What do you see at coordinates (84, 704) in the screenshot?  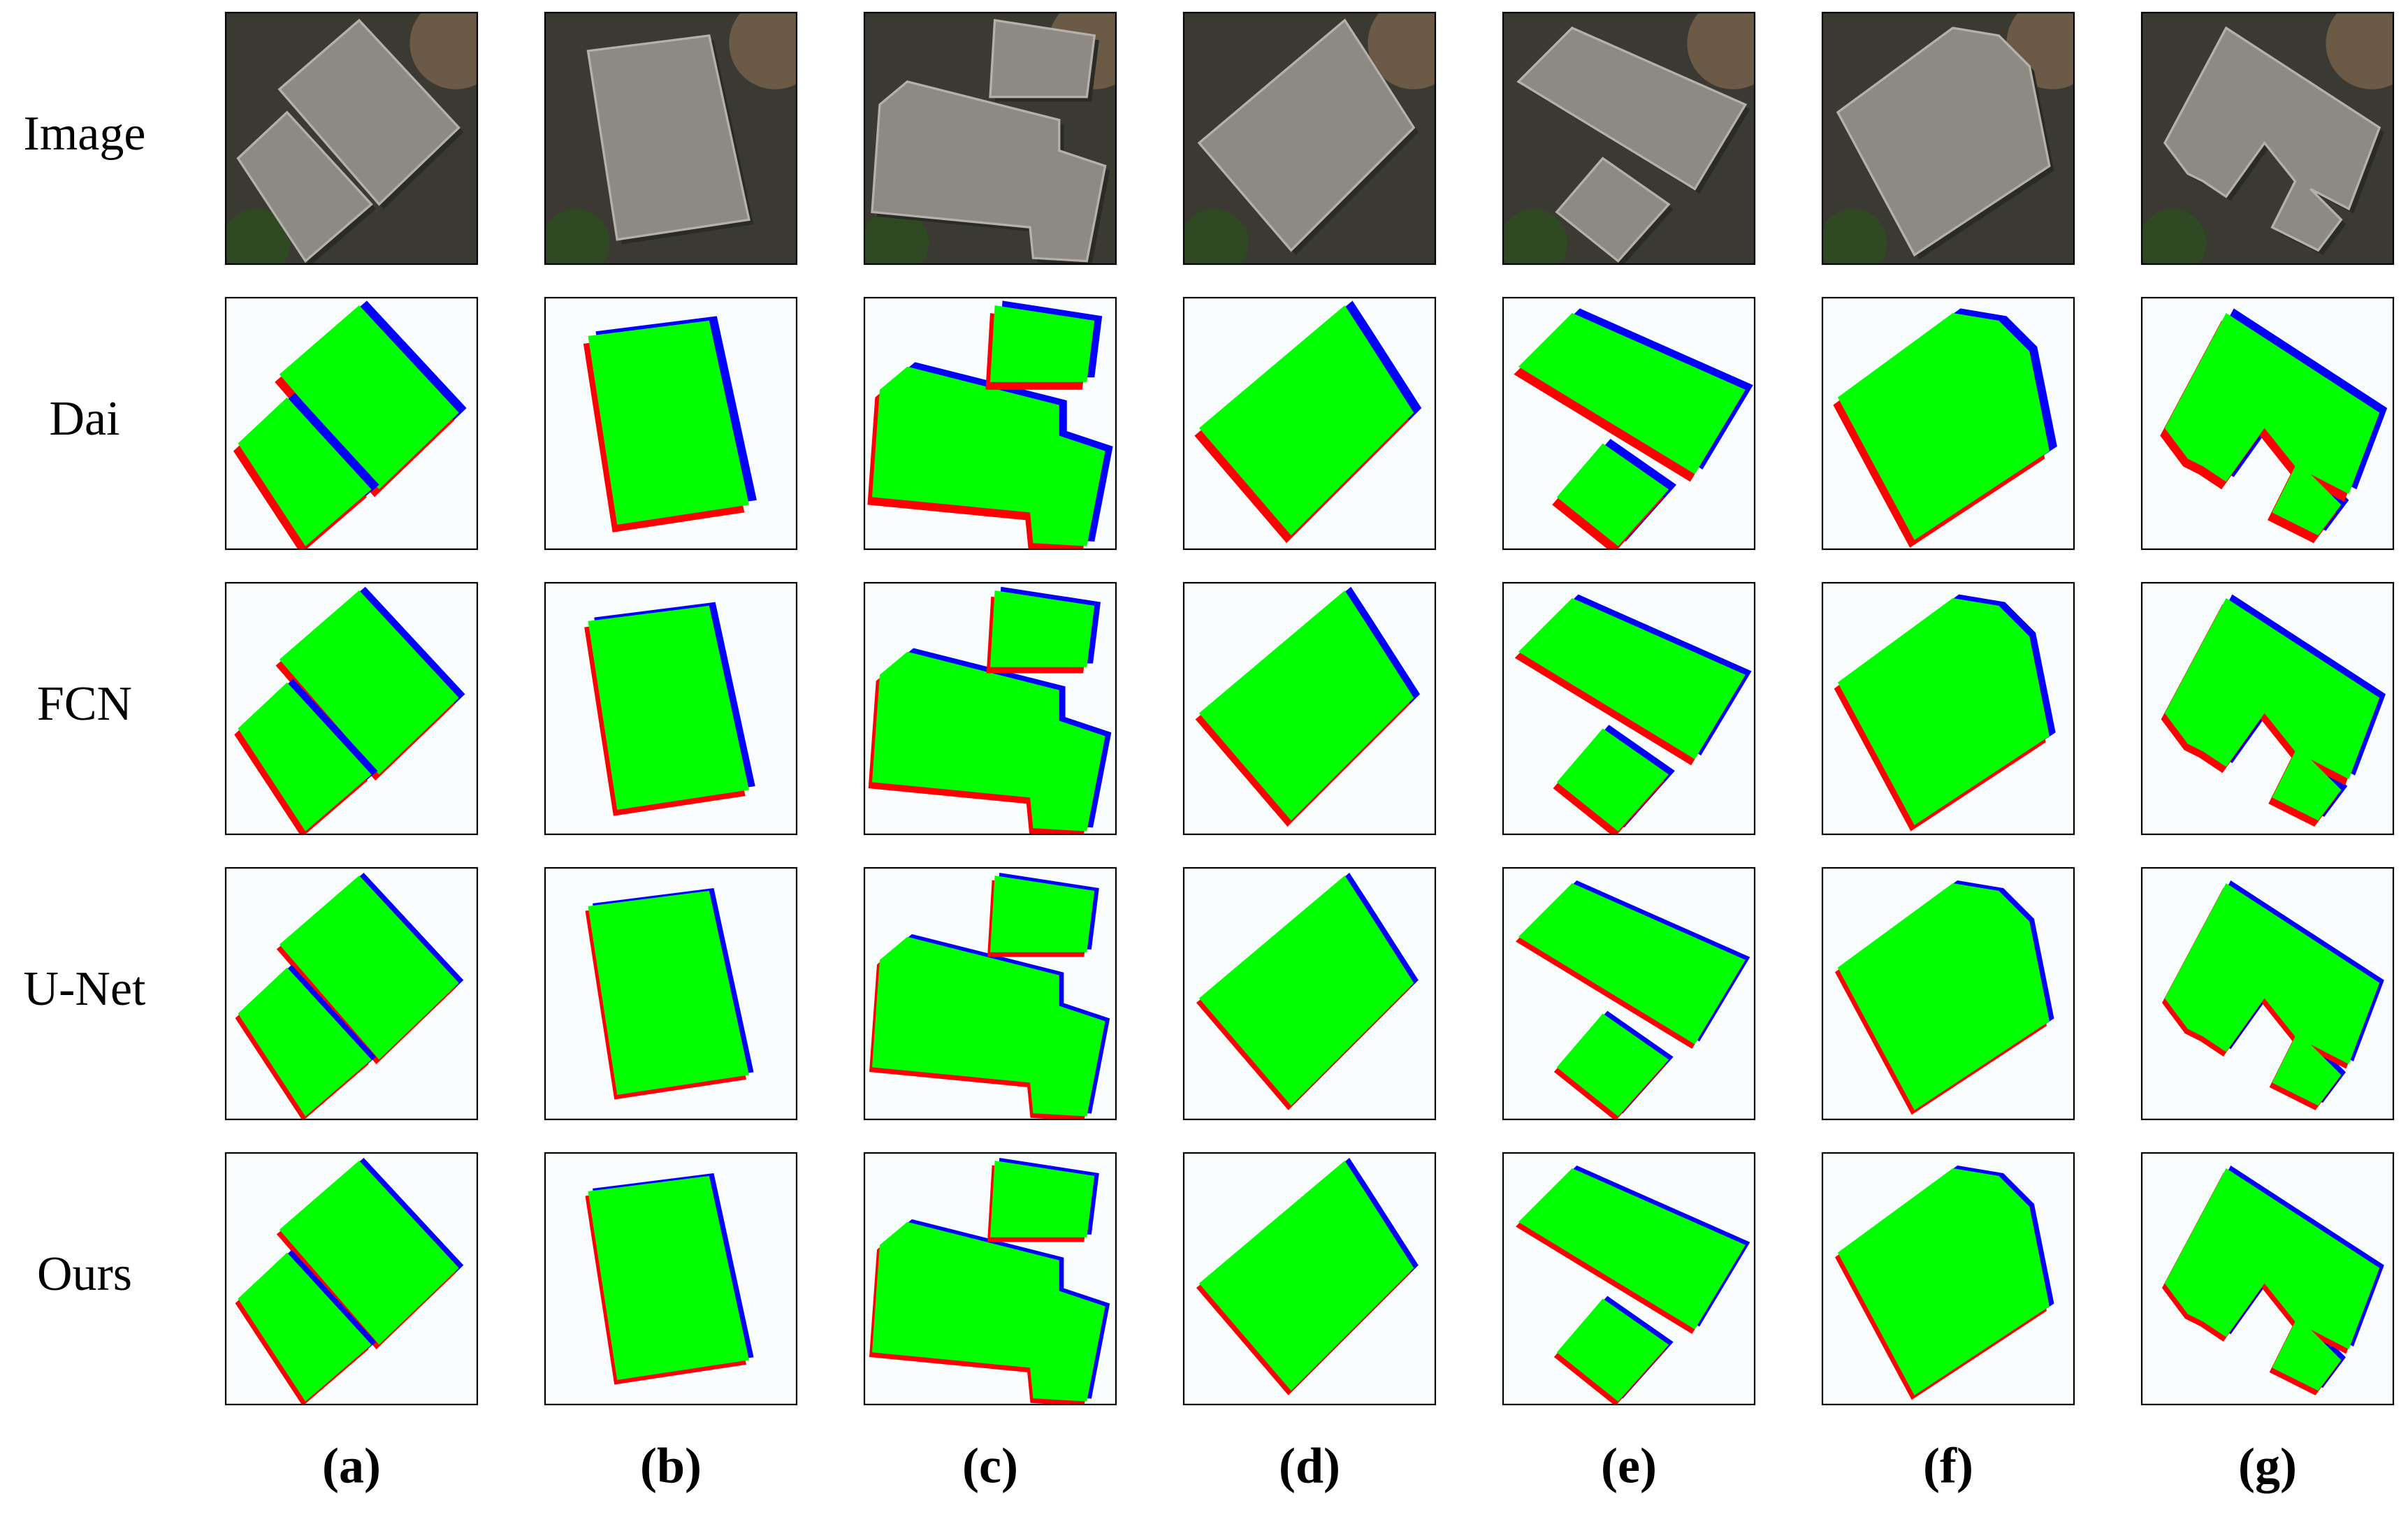 I see `row-label: FCN` at bounding box center [84, 704].